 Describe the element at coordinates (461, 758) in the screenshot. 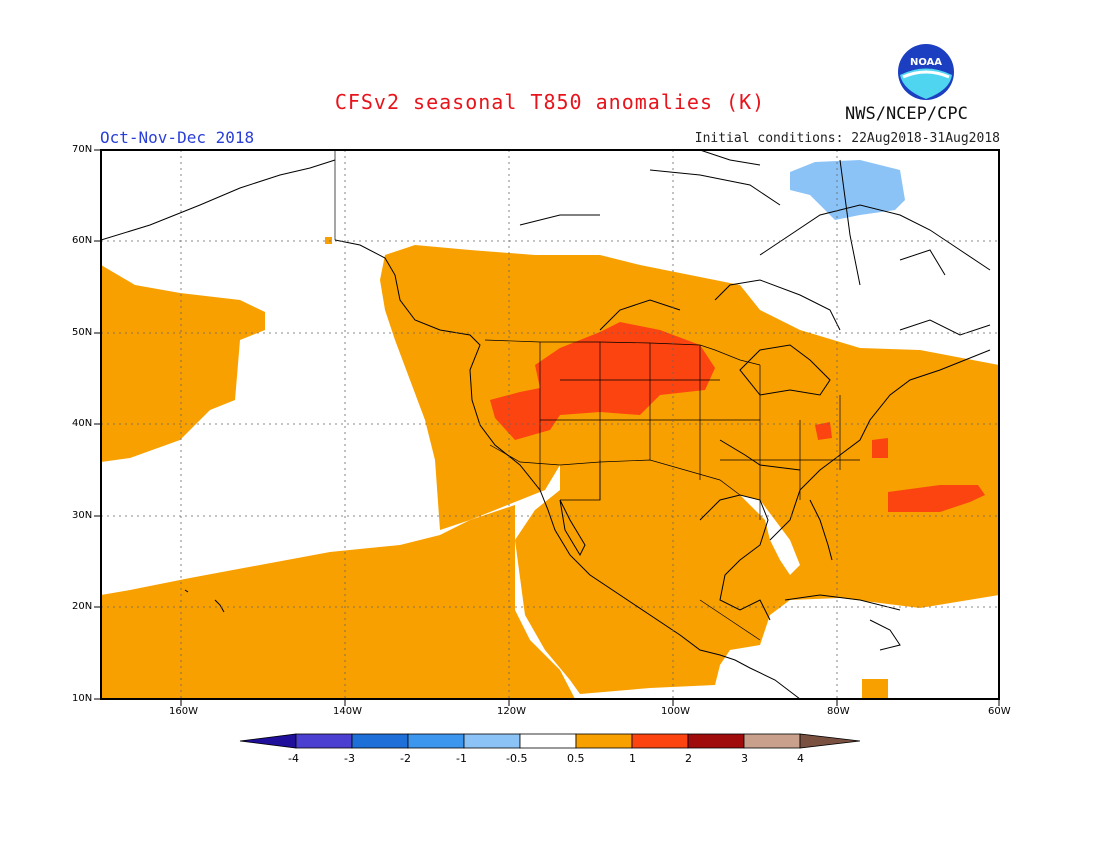

I see `colorbar-label: -1` at that location.